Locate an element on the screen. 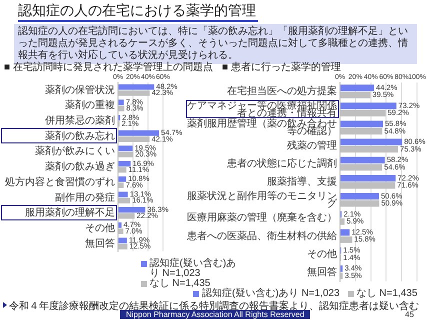 The width and height of the screenshot is (427, 320). text: Nippon Pharmacy Association All Rights Reserved is located at coordinates (215, 314).